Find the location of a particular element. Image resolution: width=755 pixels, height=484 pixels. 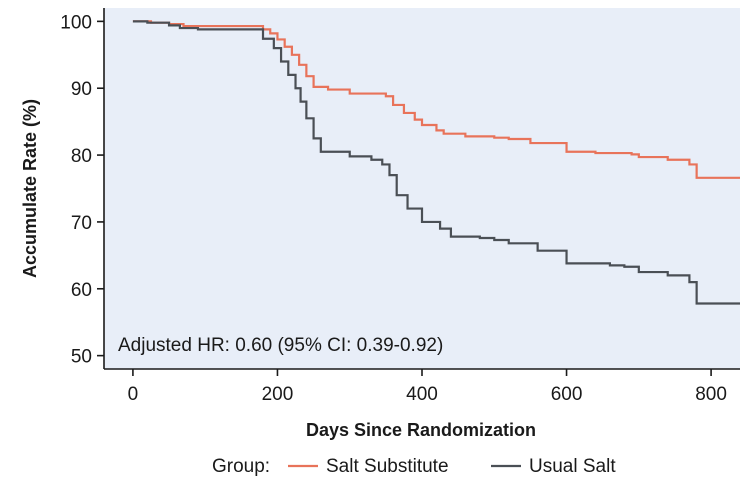

x-axis-title: Days Since Randomization is located at coordinates (421, 430).